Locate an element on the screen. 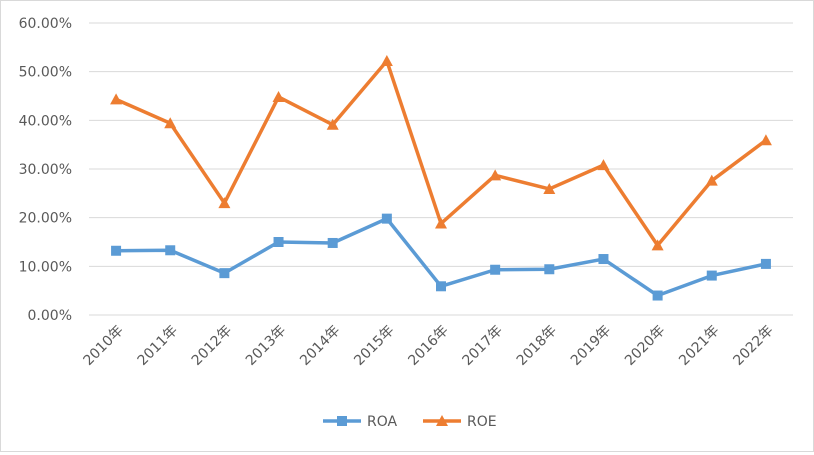  legend-square-marker is located at coordinates (342, 421).